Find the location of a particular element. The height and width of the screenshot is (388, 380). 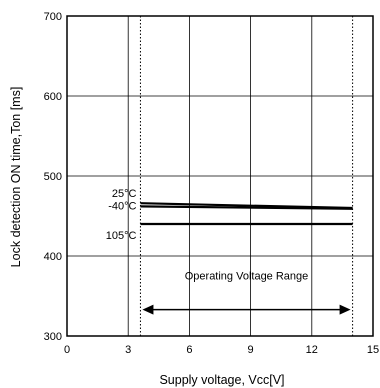

series-label: 25°C is located at coordinates (124, 194).